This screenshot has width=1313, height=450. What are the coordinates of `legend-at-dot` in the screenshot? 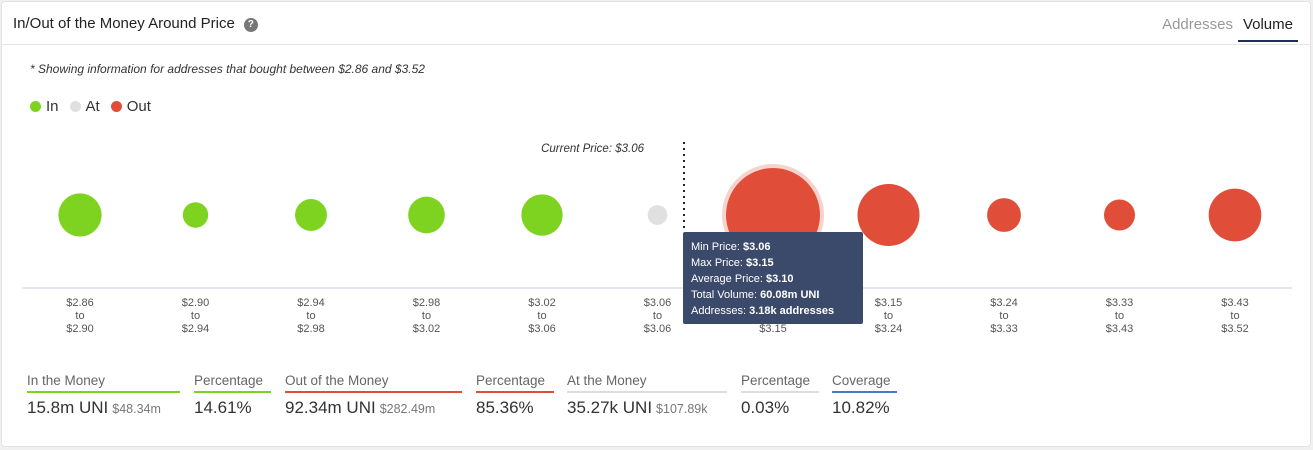 It's located at (75, 106).